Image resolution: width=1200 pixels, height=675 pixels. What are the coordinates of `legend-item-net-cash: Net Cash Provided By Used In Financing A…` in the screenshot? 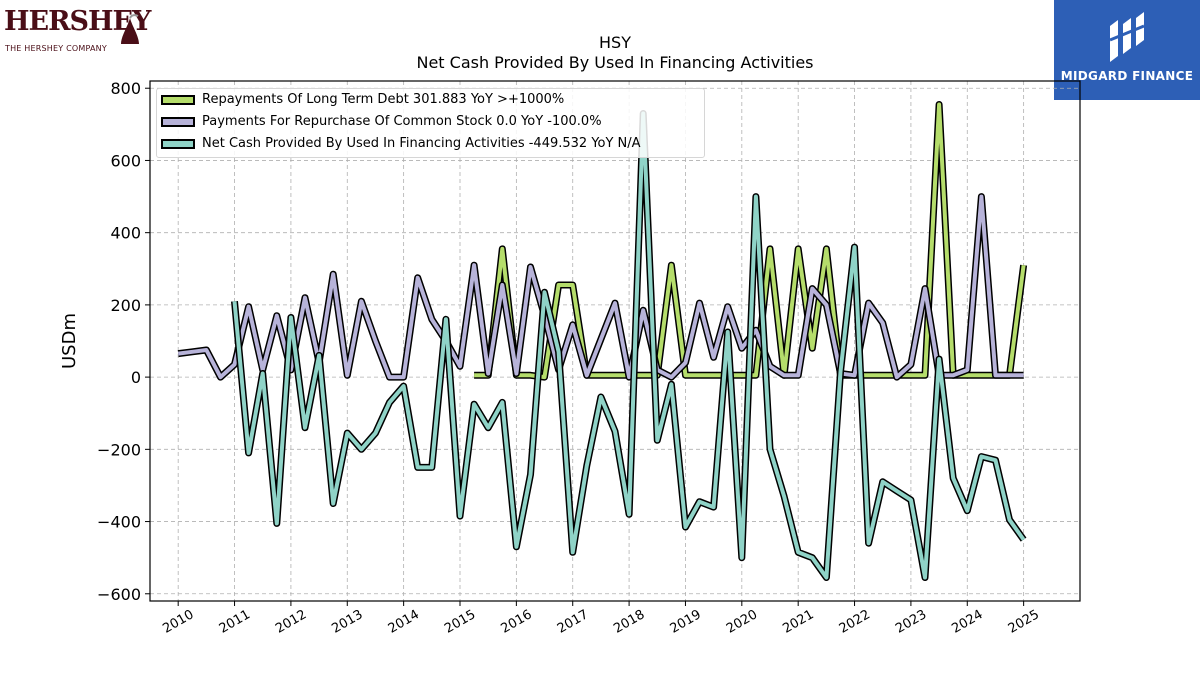 It's located at (430, 145).